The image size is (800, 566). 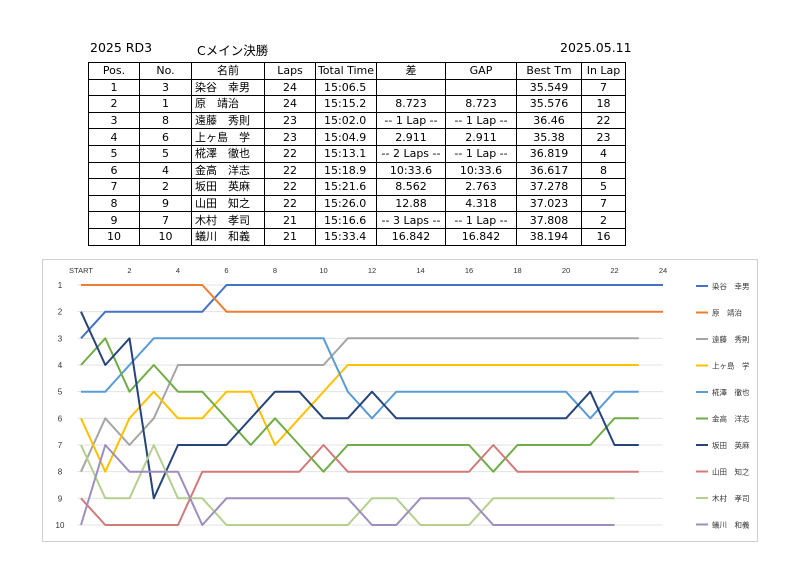 What do you see at coordinates (60, 365) in the screenshot?
I see `y-tick-label: 4` at bounding box center [60, 365].